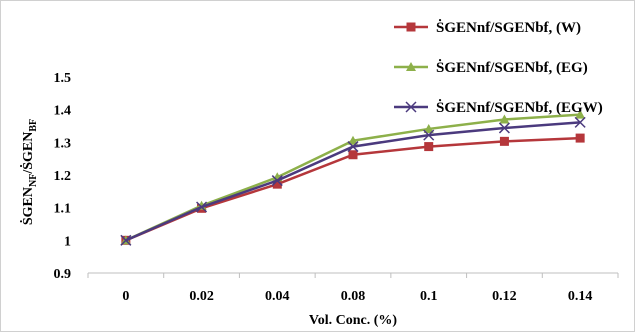 The width and height of the screenshot is (635, 332). I want to click on x-tick-labels: 0 0.02 0.04 0.08 0.1 0.12 0.14, so click(357, 296).